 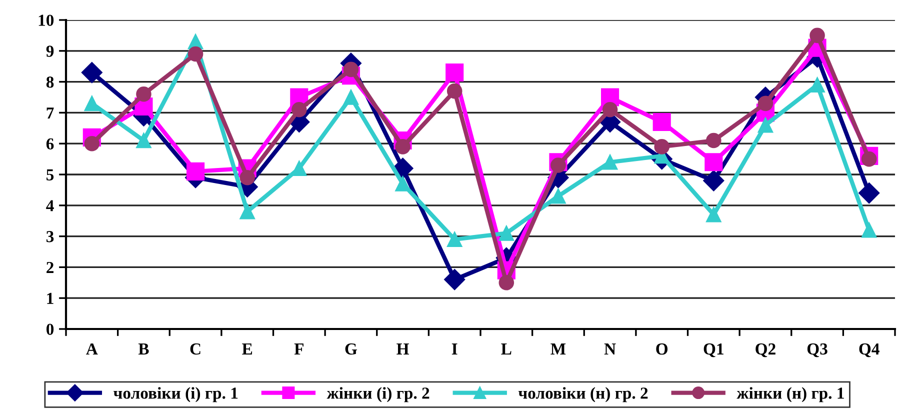 I want to click on legend-label: чоловіки (і) гр. 1, so click(x=176, y=394).